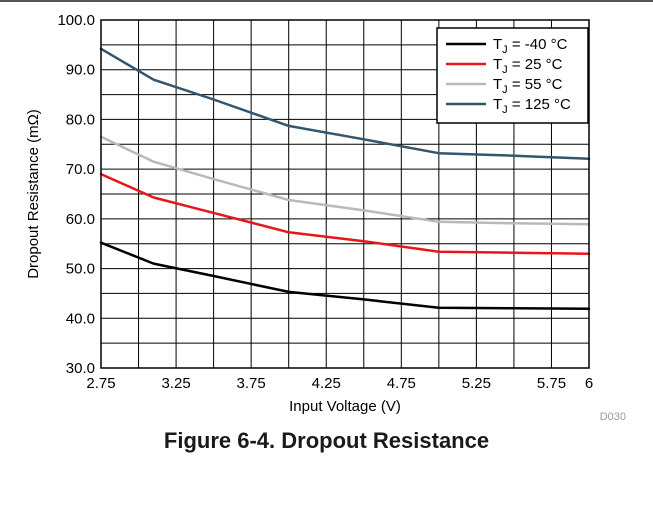 The height and width of the screenshot is (512, 653). I want to click on y-tick-label: 50.0, so click(80, 269).